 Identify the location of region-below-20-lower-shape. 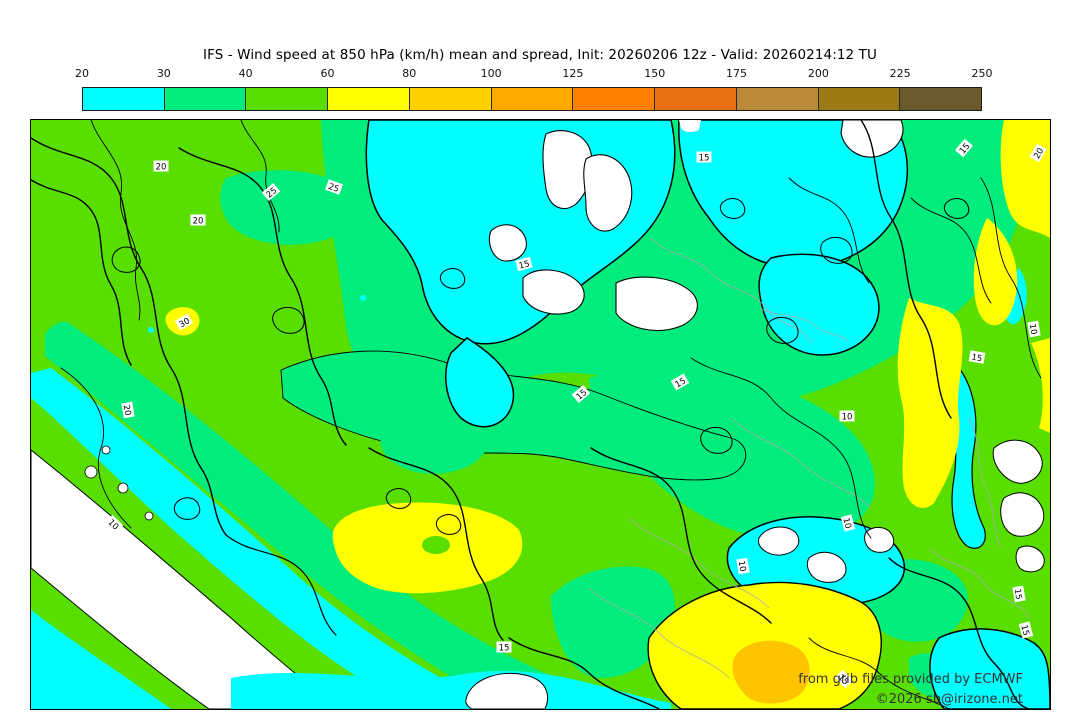
(506, 690).